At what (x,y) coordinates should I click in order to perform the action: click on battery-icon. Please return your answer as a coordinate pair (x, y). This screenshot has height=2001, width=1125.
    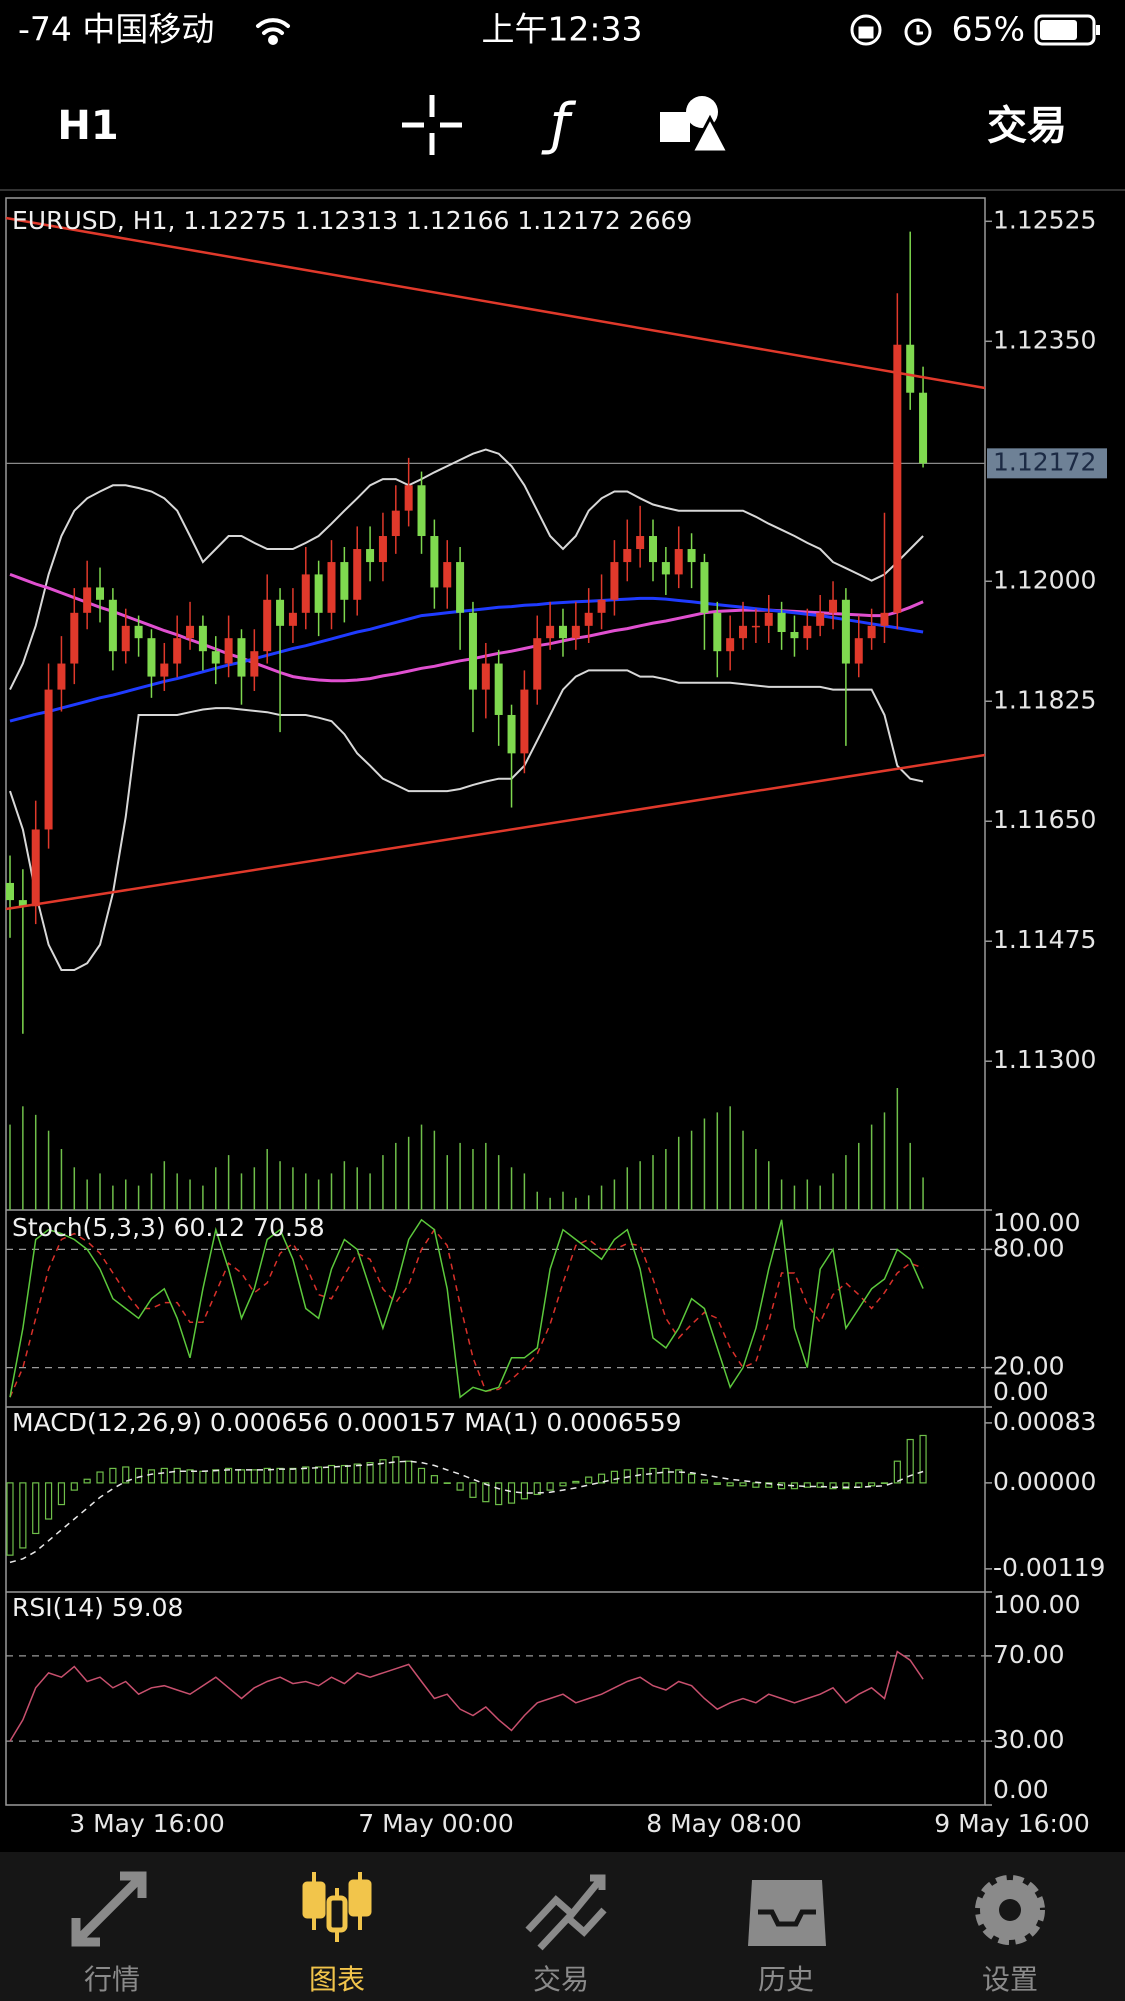
    Looking at the image, I should click on (1067, 30).